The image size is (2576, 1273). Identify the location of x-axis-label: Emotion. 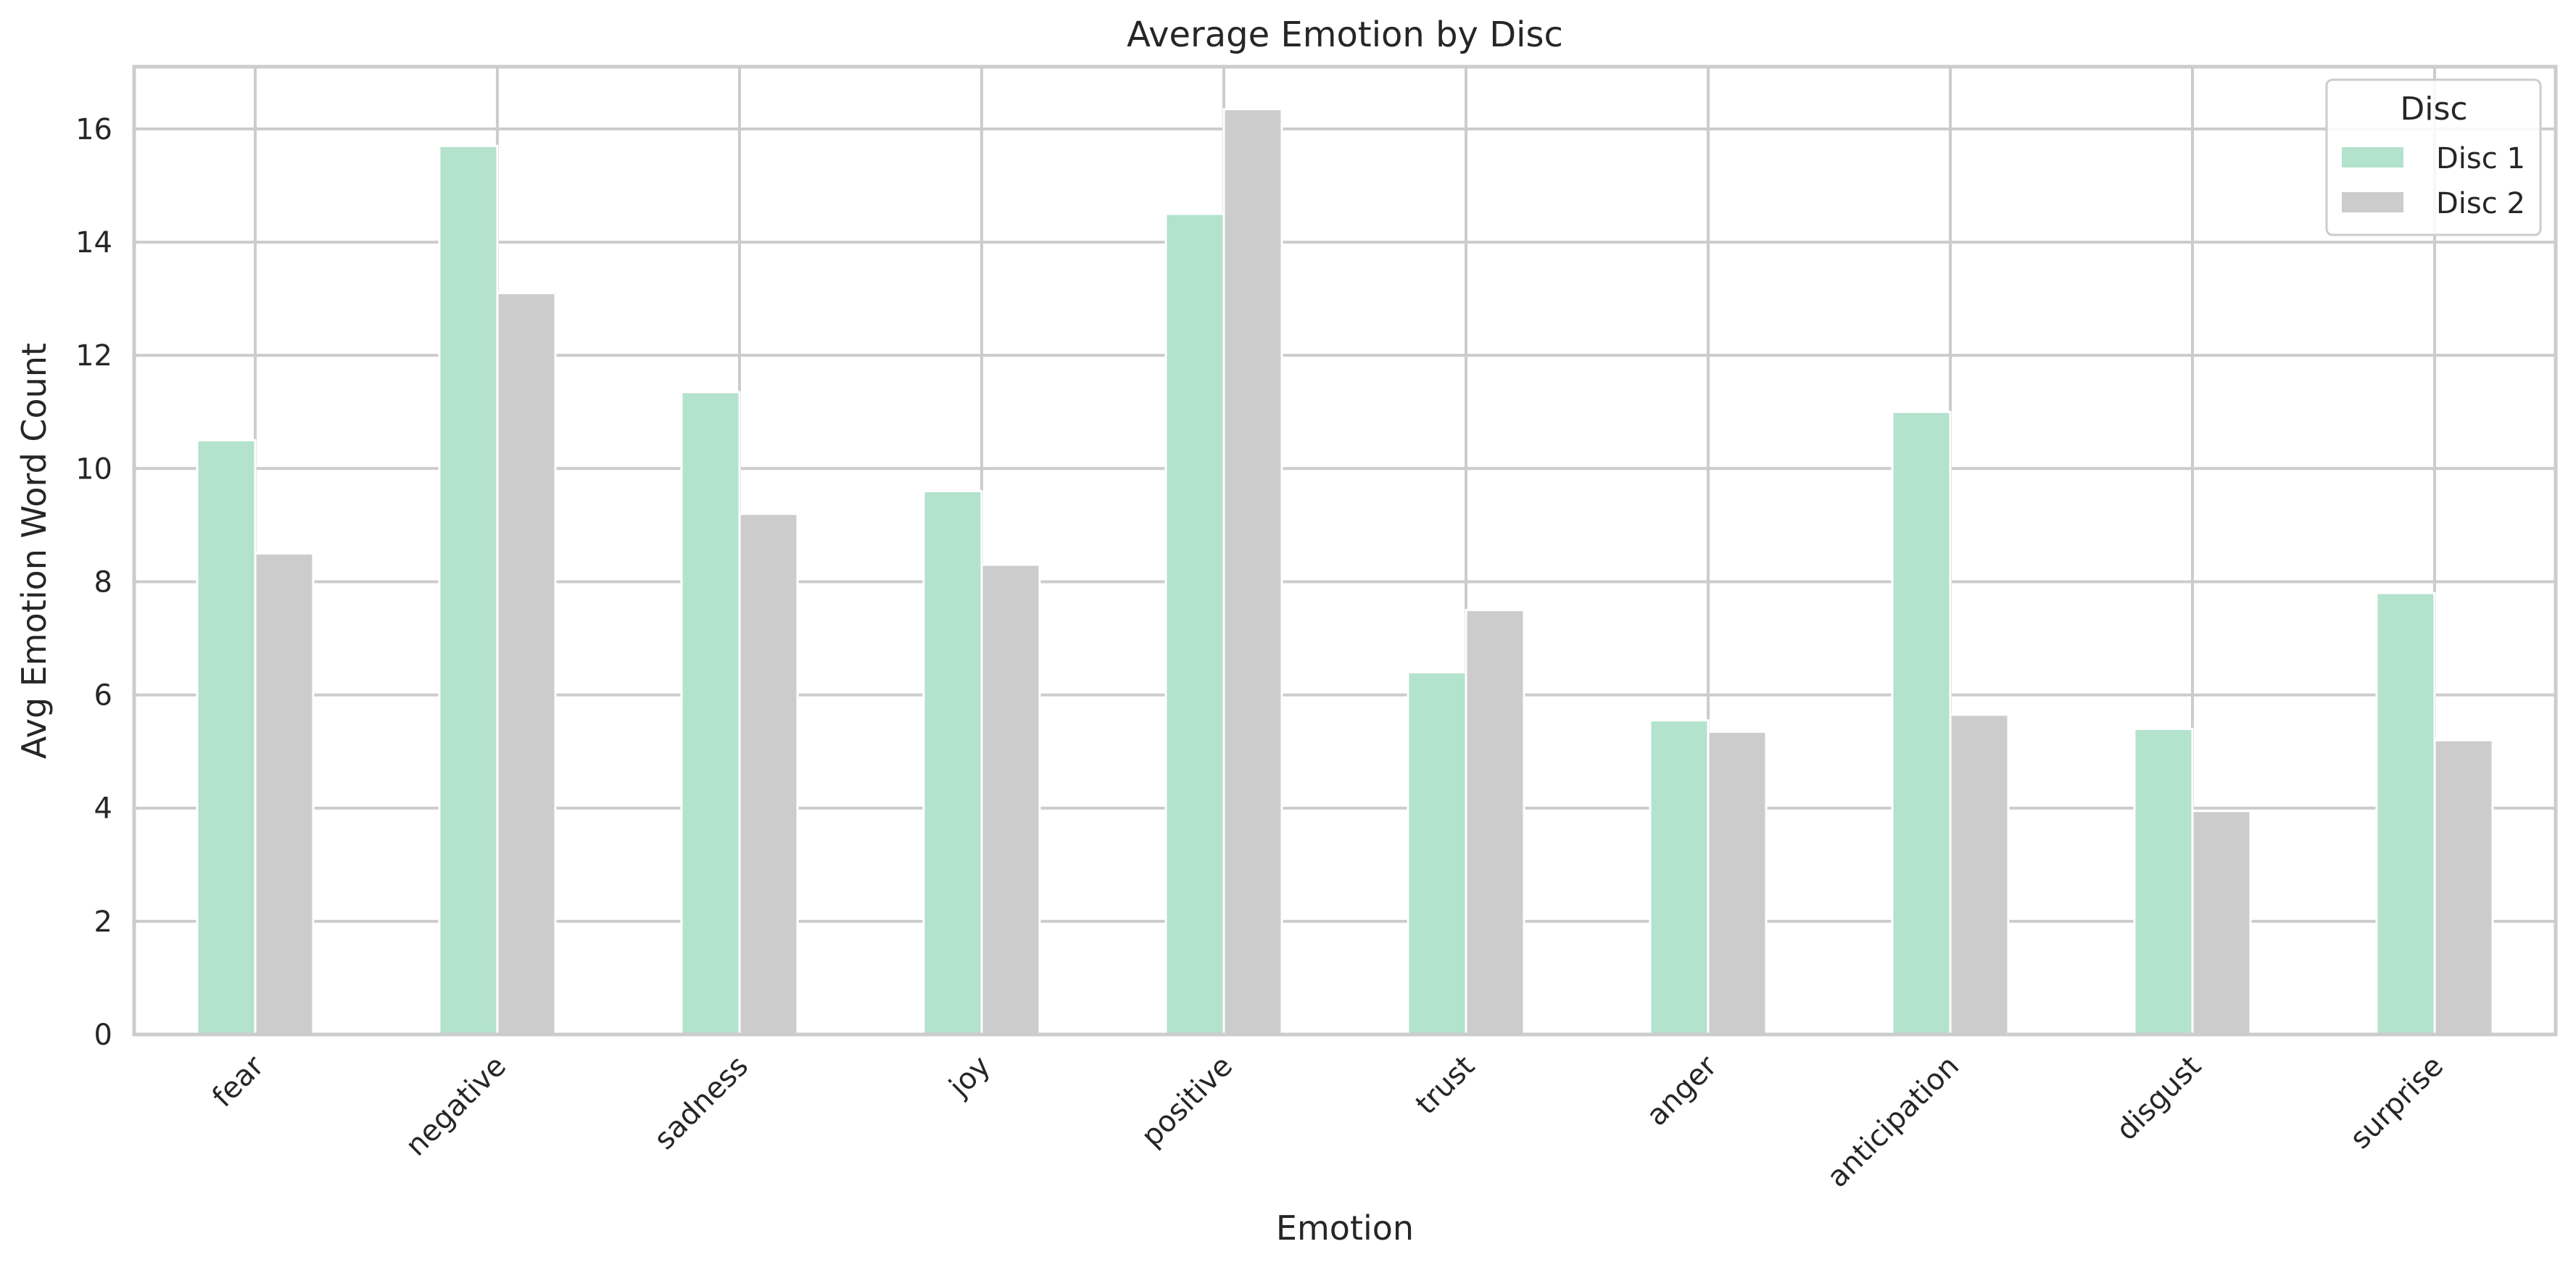
(1345, 1228).